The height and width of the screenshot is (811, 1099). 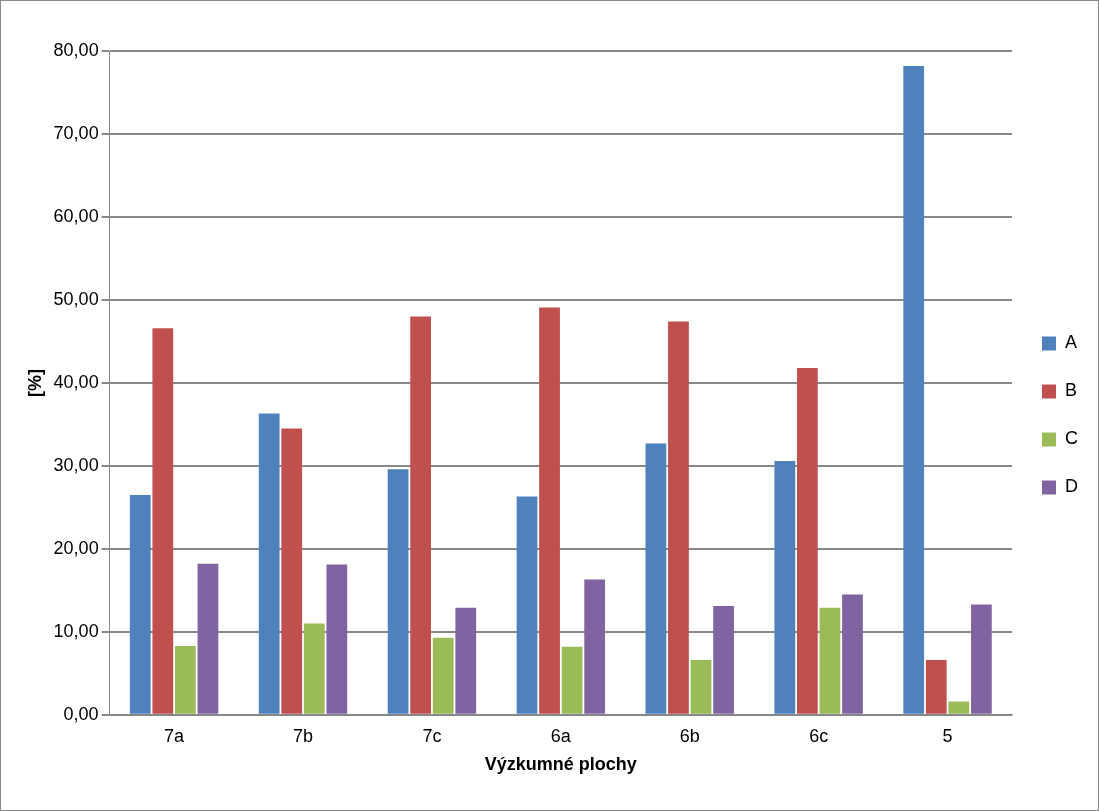 I want to click on x-tick-label: 7a, so click(x=175, y=735).